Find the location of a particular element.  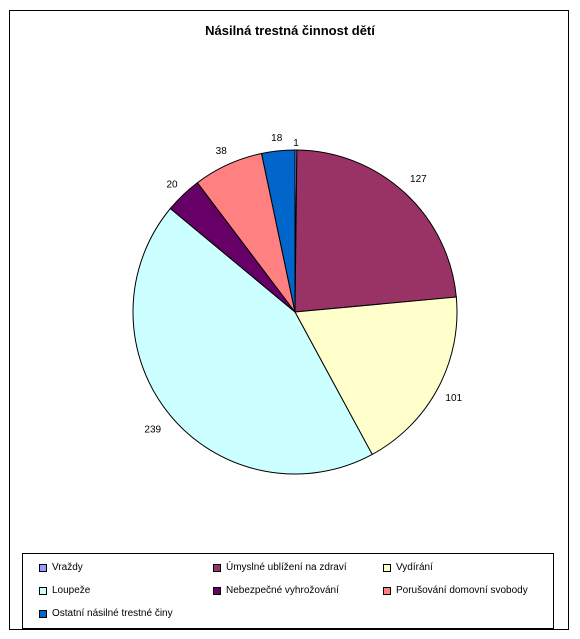

legend-label: Úmyslné ublížení na zdraví is located at coordinates (286, 567).